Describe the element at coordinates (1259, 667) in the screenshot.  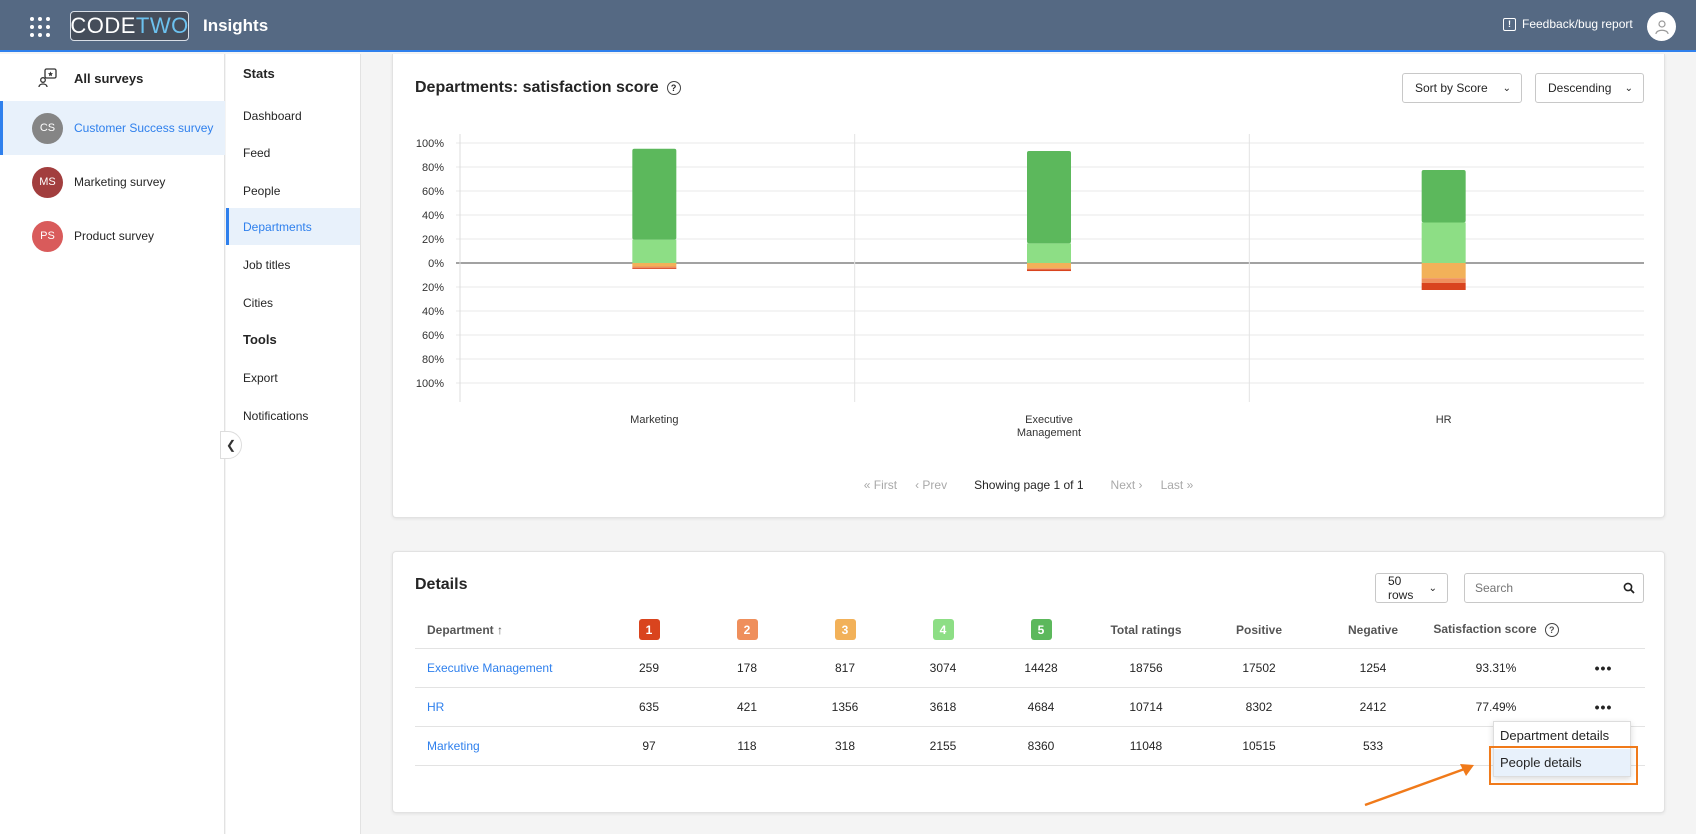
I see `positive-cell: 17502` at that location.